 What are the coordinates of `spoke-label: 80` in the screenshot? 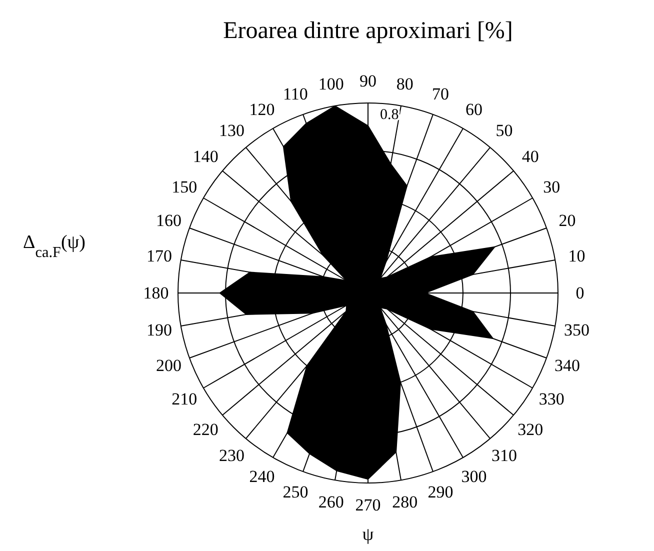 It's located at (405, 84).